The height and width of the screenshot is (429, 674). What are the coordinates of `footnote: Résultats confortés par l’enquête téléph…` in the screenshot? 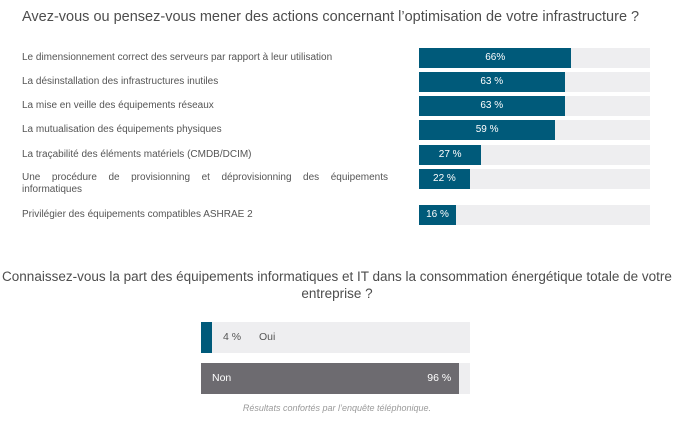 It's located at (337, 408).